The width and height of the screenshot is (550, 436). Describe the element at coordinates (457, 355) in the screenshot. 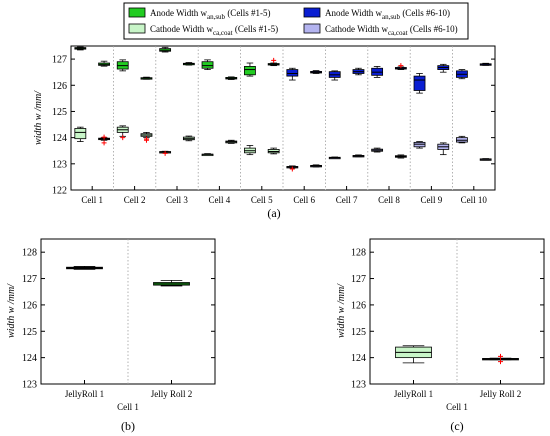

I see `panel-c-boxes` at that location.